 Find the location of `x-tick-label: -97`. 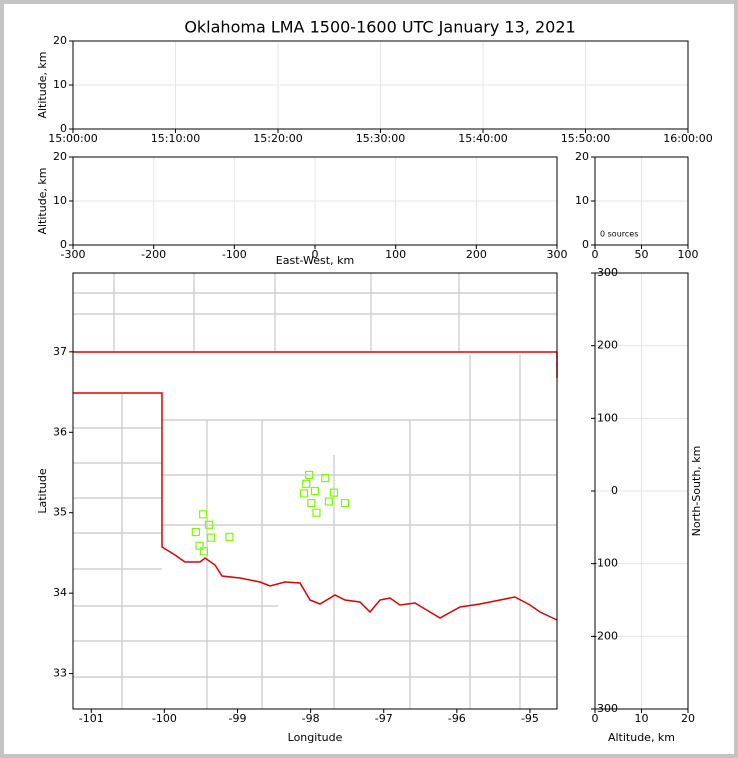

x-tick-label: -97 is located at coordinates (384, 718).